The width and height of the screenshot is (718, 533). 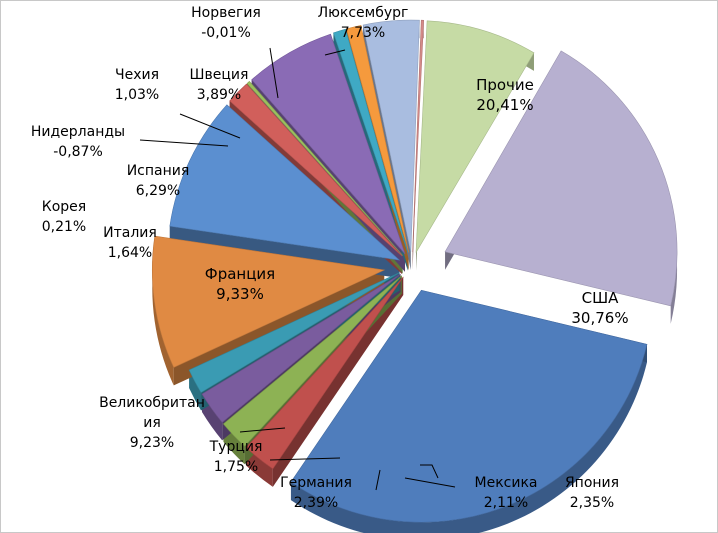 I want to click on label-line-турция-1: 1,75%, so click(x=236, y=467).